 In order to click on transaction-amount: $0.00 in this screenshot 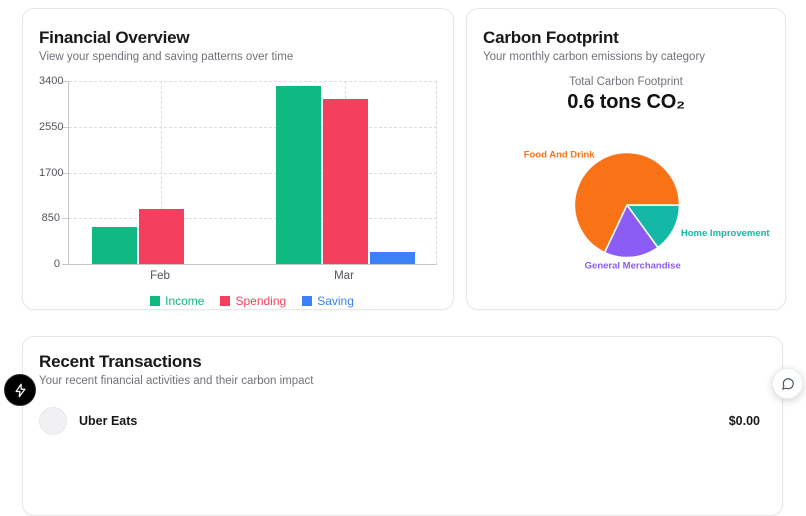, I will do `click(744, 421)`.